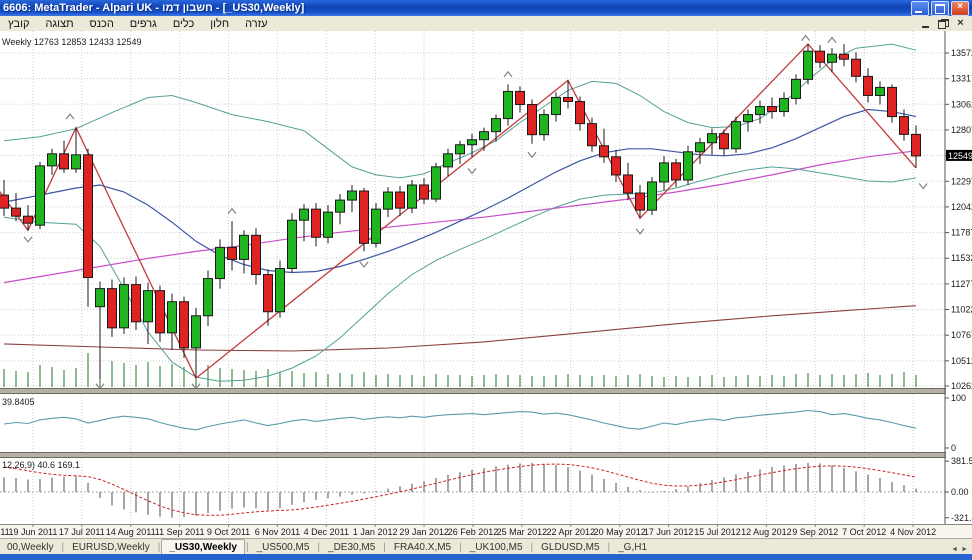 The image size is (972, 560). Describe the element at coordinates (32, 532) in the screenshot. I see `svg-text: 19 Jun 2011` at that location.